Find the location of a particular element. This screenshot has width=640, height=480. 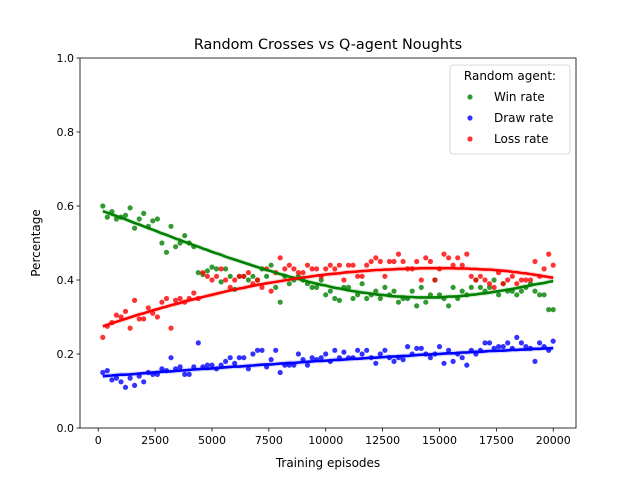

x-tick-label: 10000 is located at coordinates (325, 440).